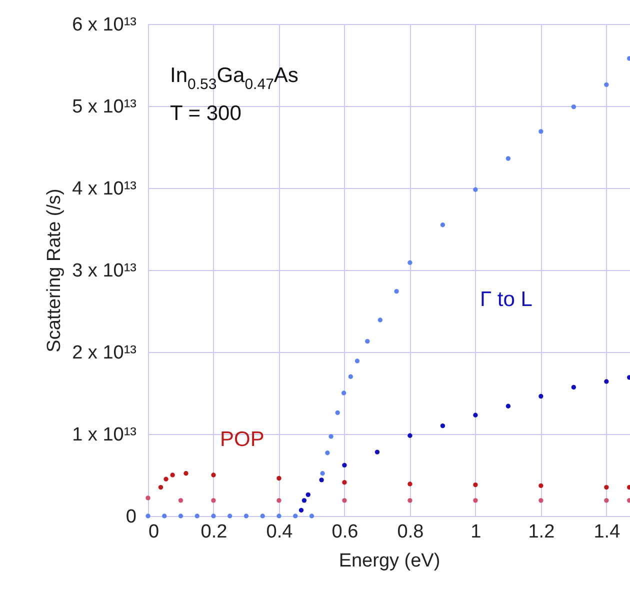 This screenshot has height=594, width=630. Describe the element at coordinates (55, 270) in the screenshot. I see `y-axis-title: Scattering Rate (/s)` at that location.